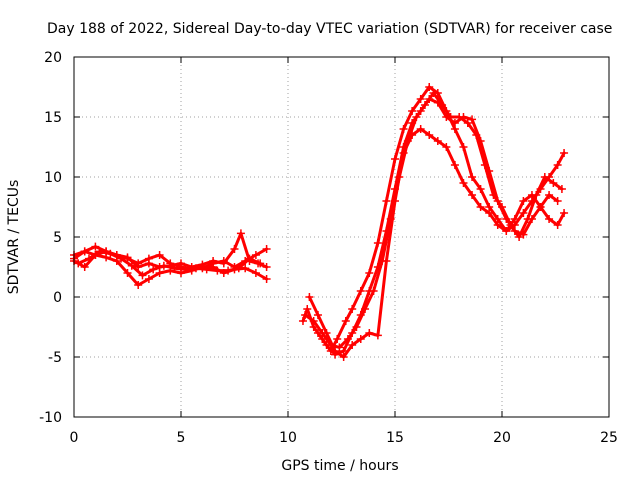 This screenshot has height=480, width=640. What do you see at coordinates (339, 466) in the screenshot?
I see `x-axis-label: GPS time / hours` at bounding box center [339, 466].